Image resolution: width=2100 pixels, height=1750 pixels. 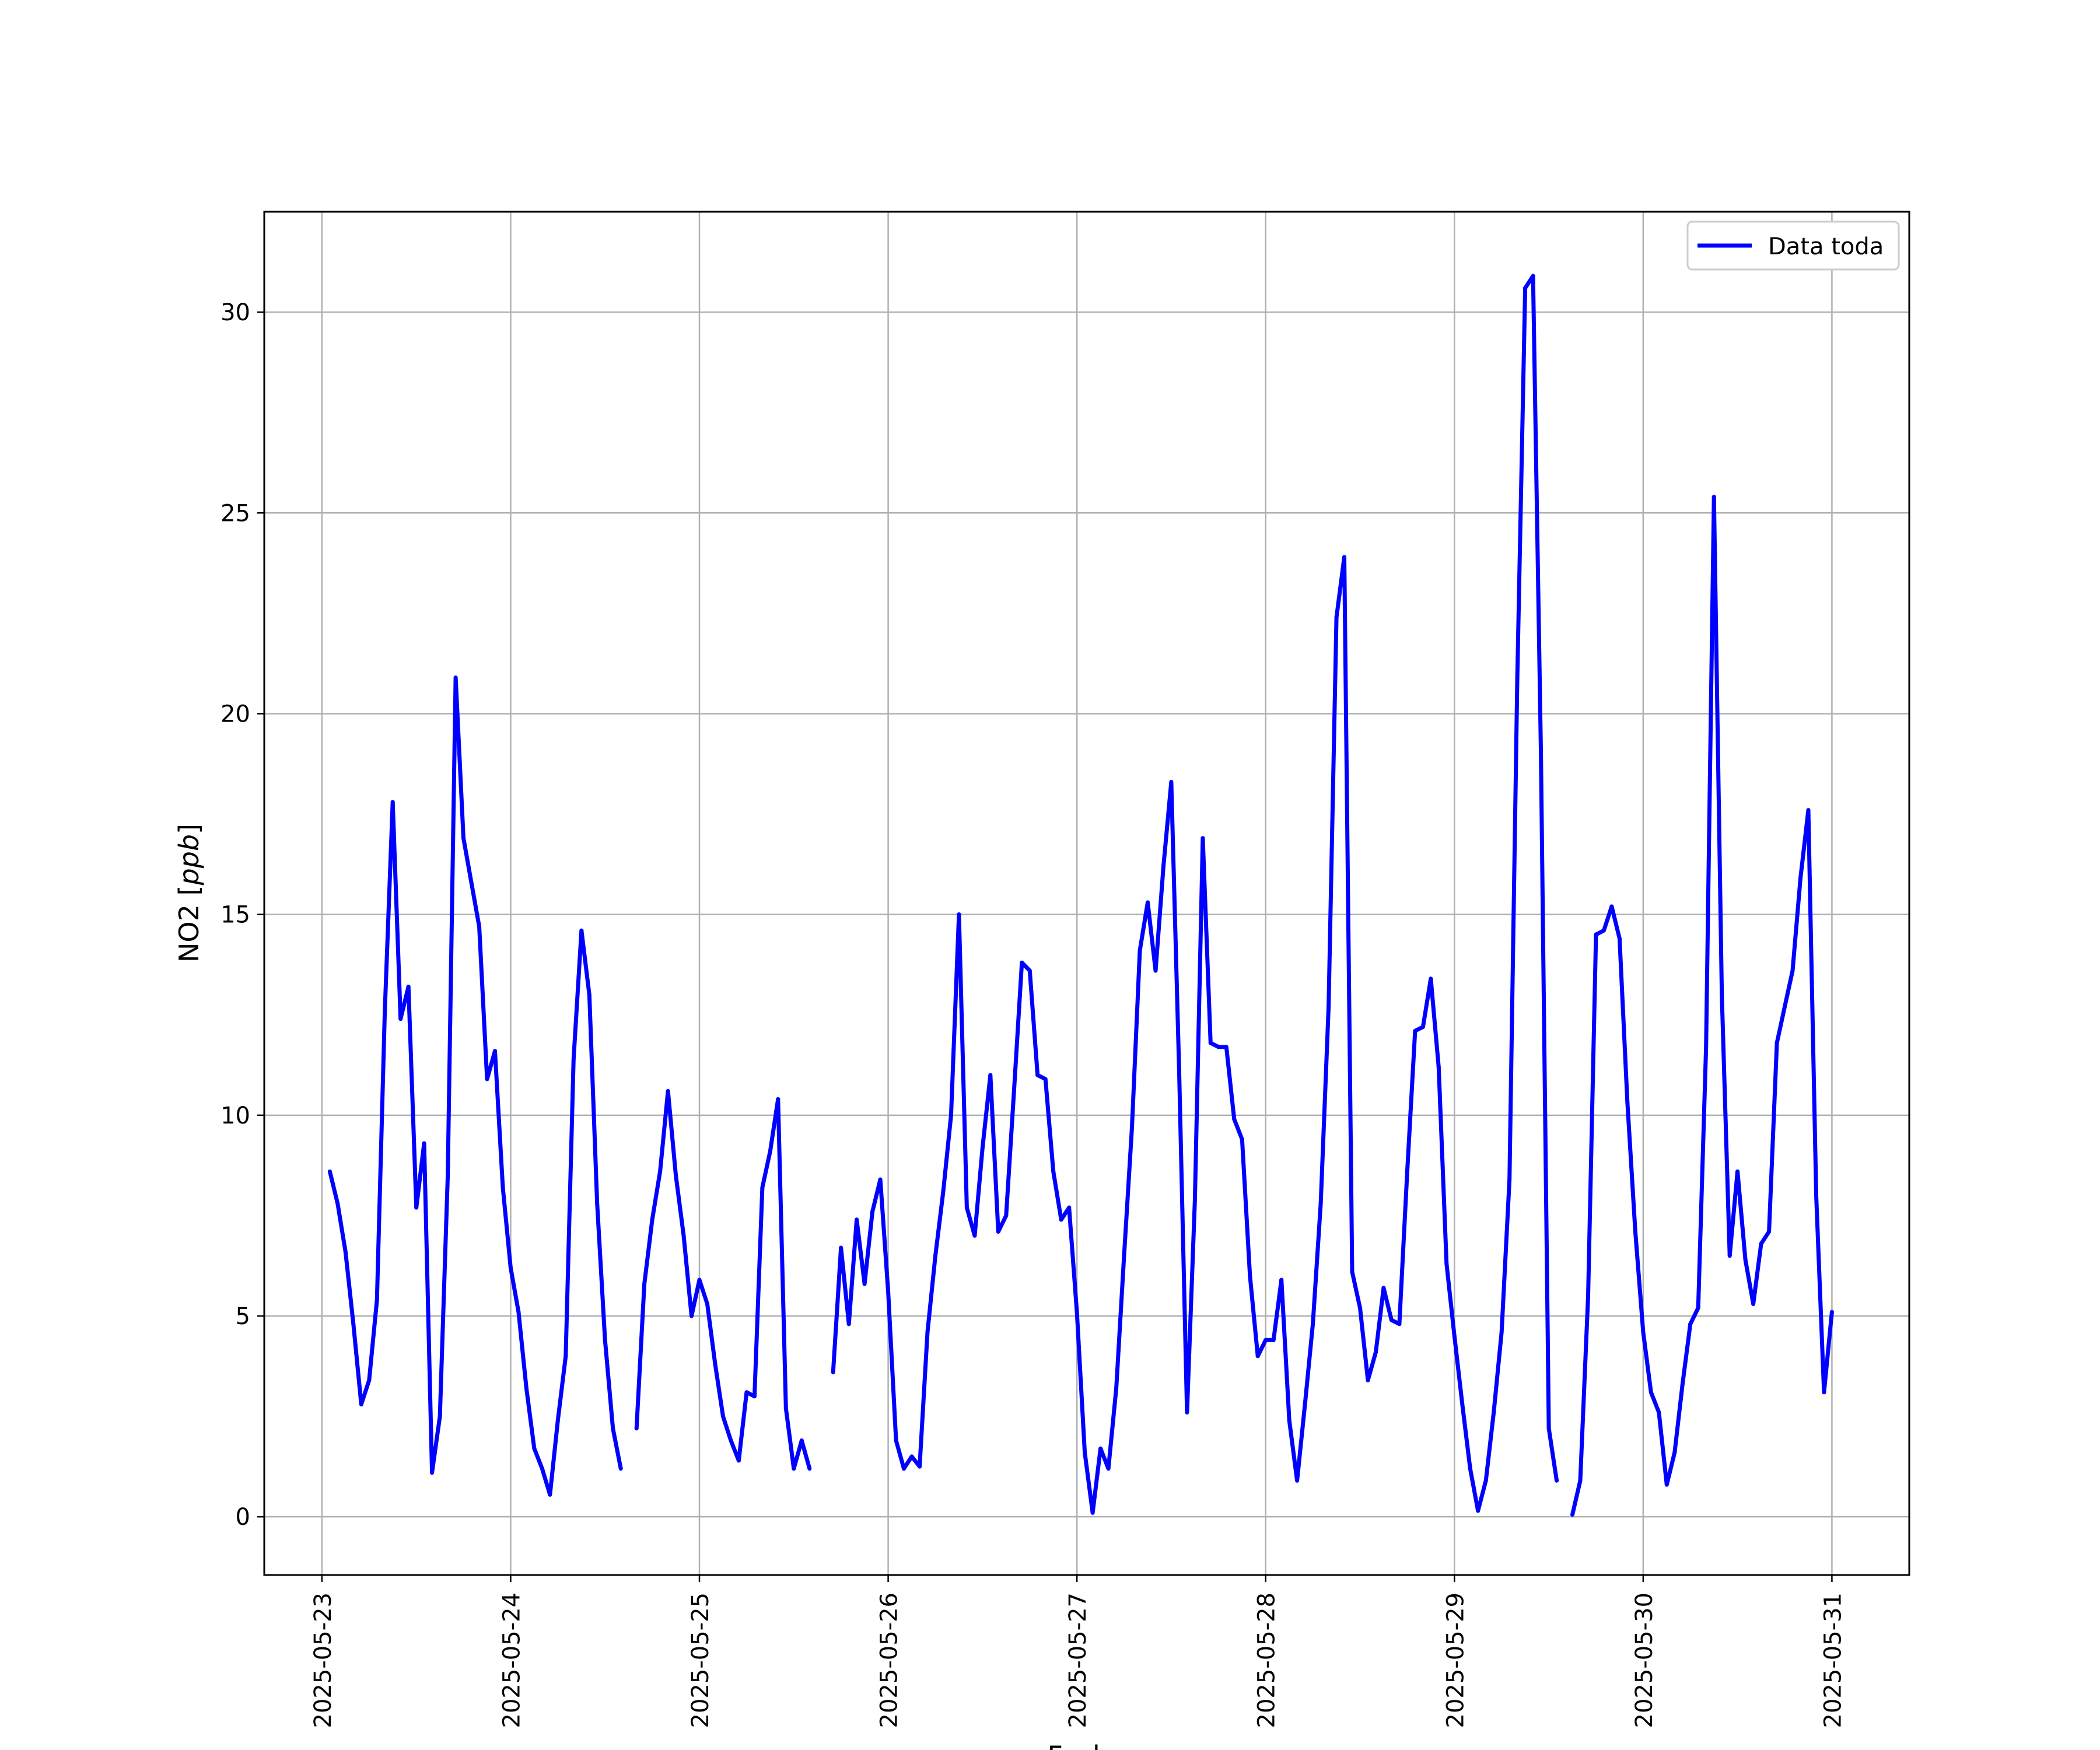 What do you see at coordinates (1644, 1660) in the screenshot?
I see `x-tick-label: 2025-05-30` at bounding box center [1644, 1660].